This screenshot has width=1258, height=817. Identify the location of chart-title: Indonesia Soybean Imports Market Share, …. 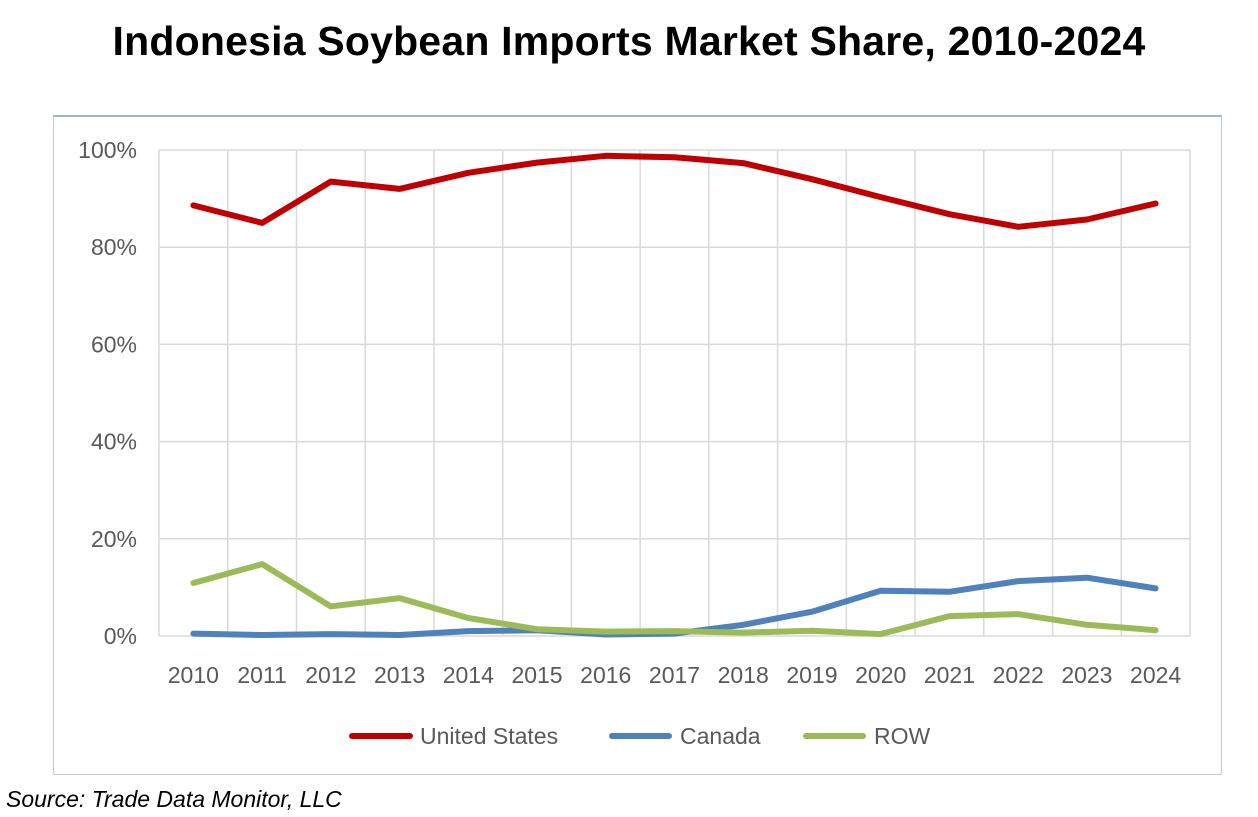
(629, 41).